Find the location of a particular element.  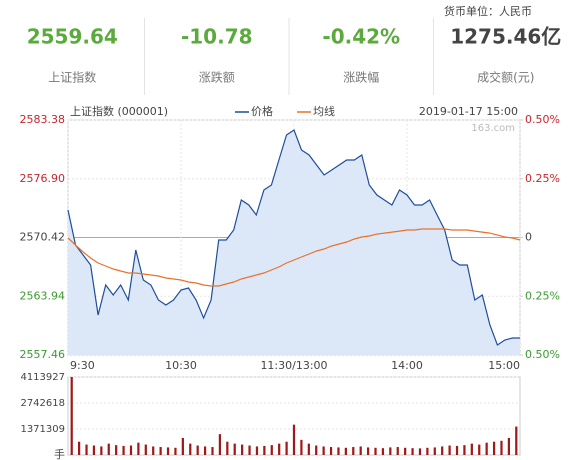

stat-label: 成交额(元) is located at coordinates (505, 77).